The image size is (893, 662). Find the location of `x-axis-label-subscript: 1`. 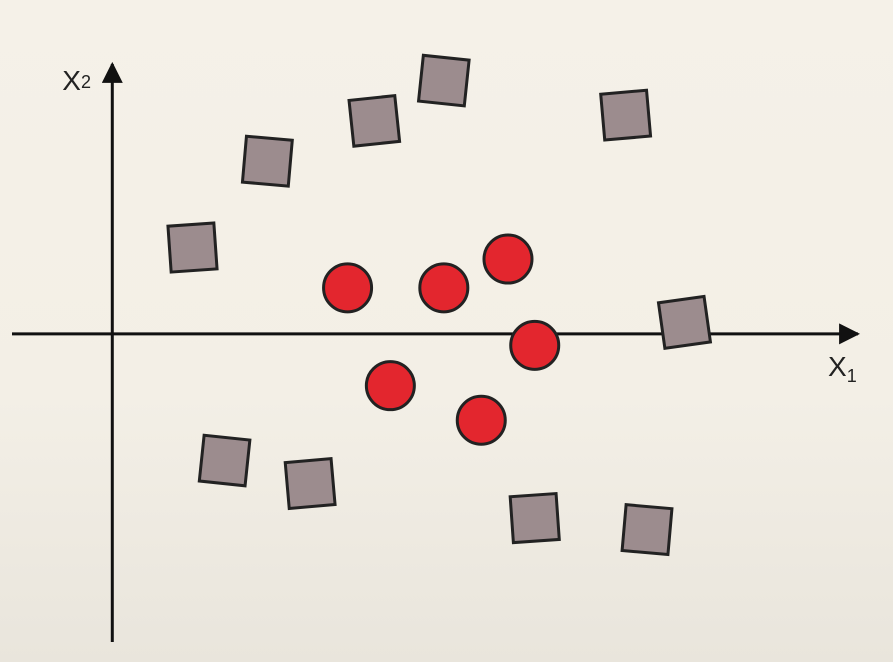

x-axis-label-subscript: 1 is located at coordinates (852, 376).